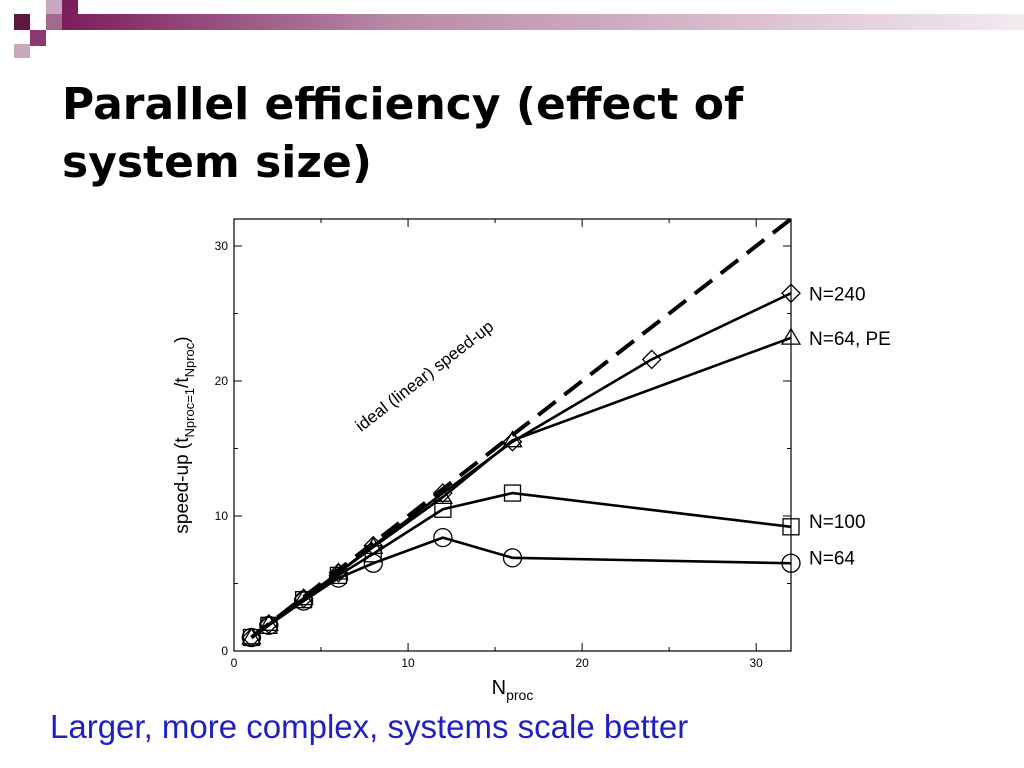 This screenshot has width=1024, height=768. I want to click on y-axis-label-part: ), so click(182, 339).